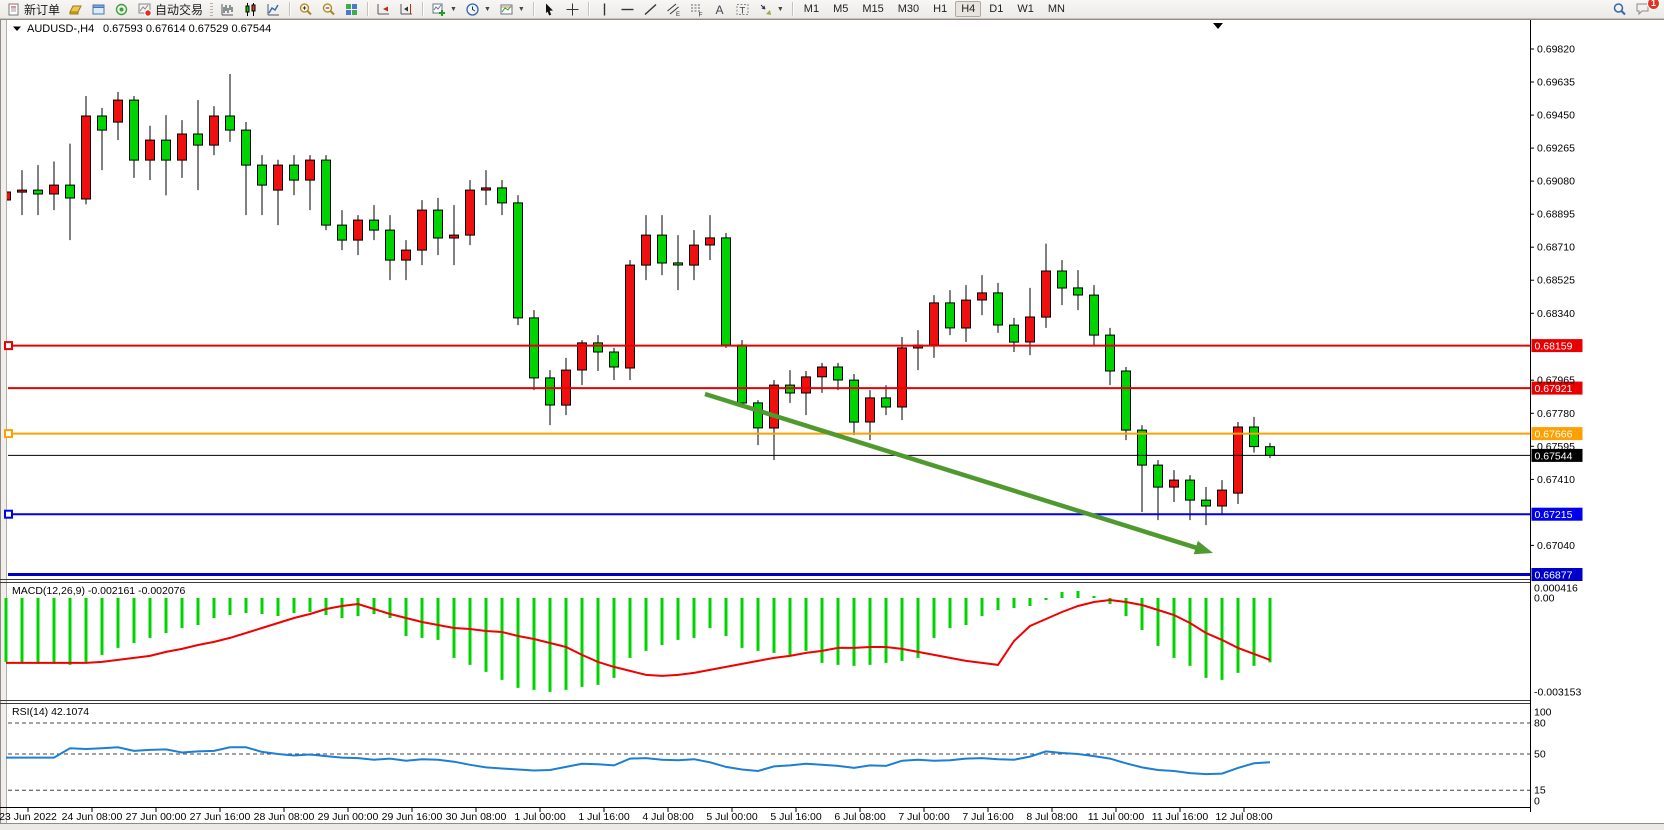  Describe the element at coordinates (121, 9) in the screenshot. I see `market-watch-button` at that location.